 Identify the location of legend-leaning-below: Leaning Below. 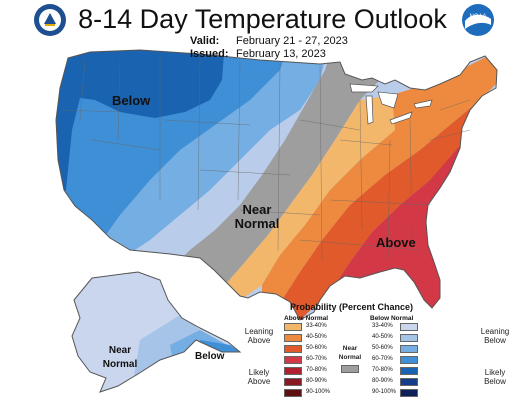
(495, 336).